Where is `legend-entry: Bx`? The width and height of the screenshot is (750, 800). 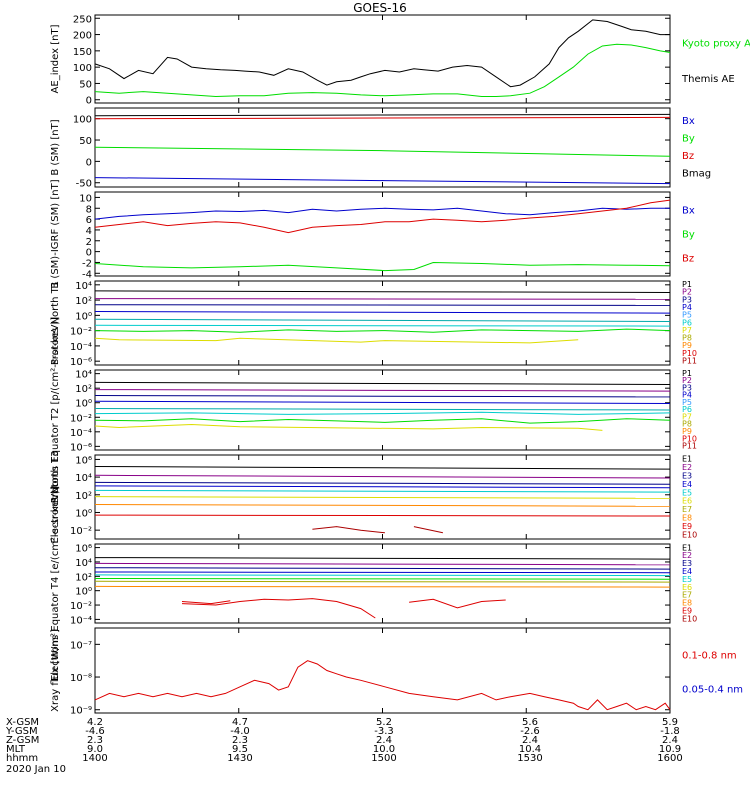
legend-entry: Bx is located at coordinates (688, 211).